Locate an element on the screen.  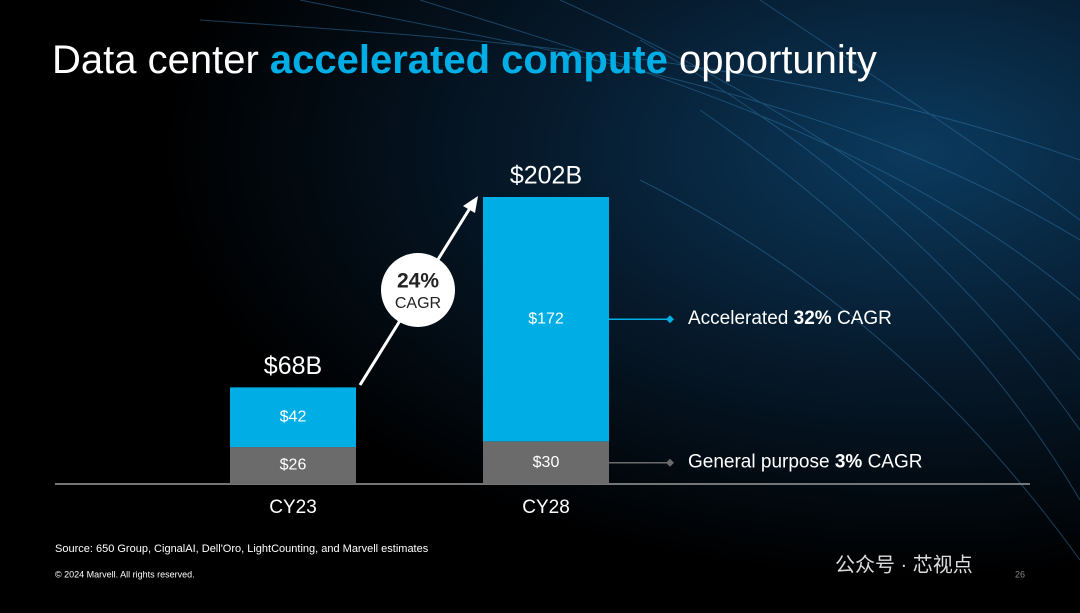
arrow-head is located at coordinates (470, 204).